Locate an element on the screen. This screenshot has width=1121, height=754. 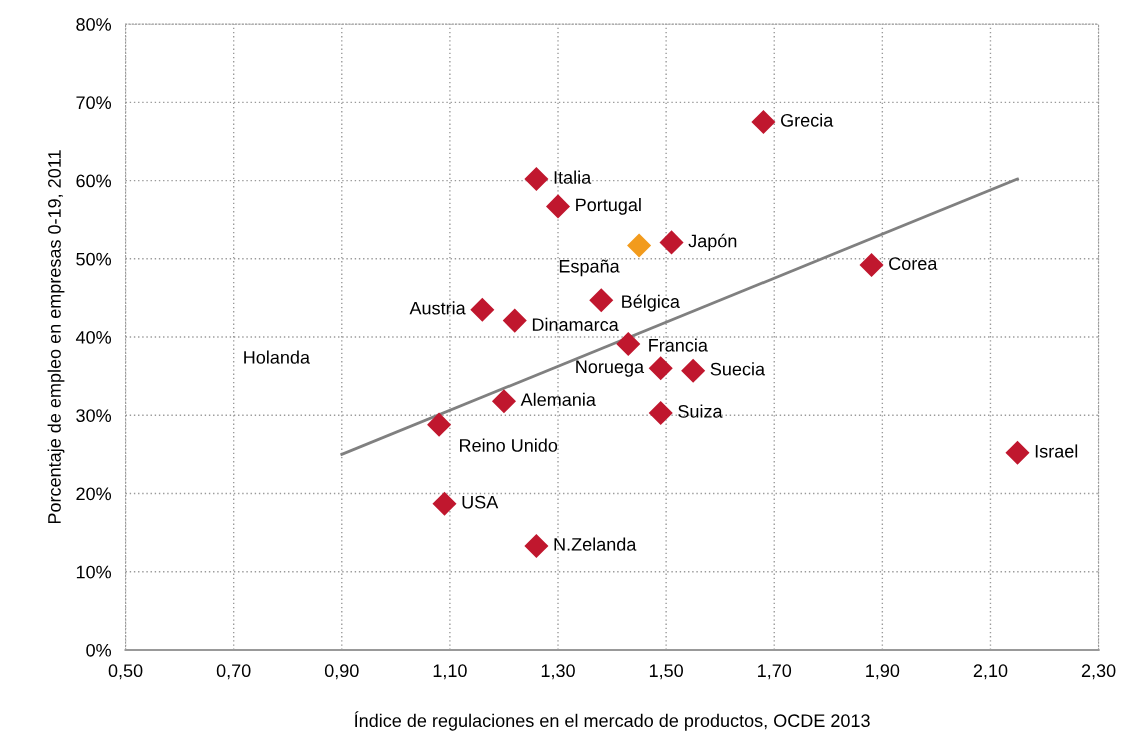
annotation: Portugal is located at coordinates (608, 206).